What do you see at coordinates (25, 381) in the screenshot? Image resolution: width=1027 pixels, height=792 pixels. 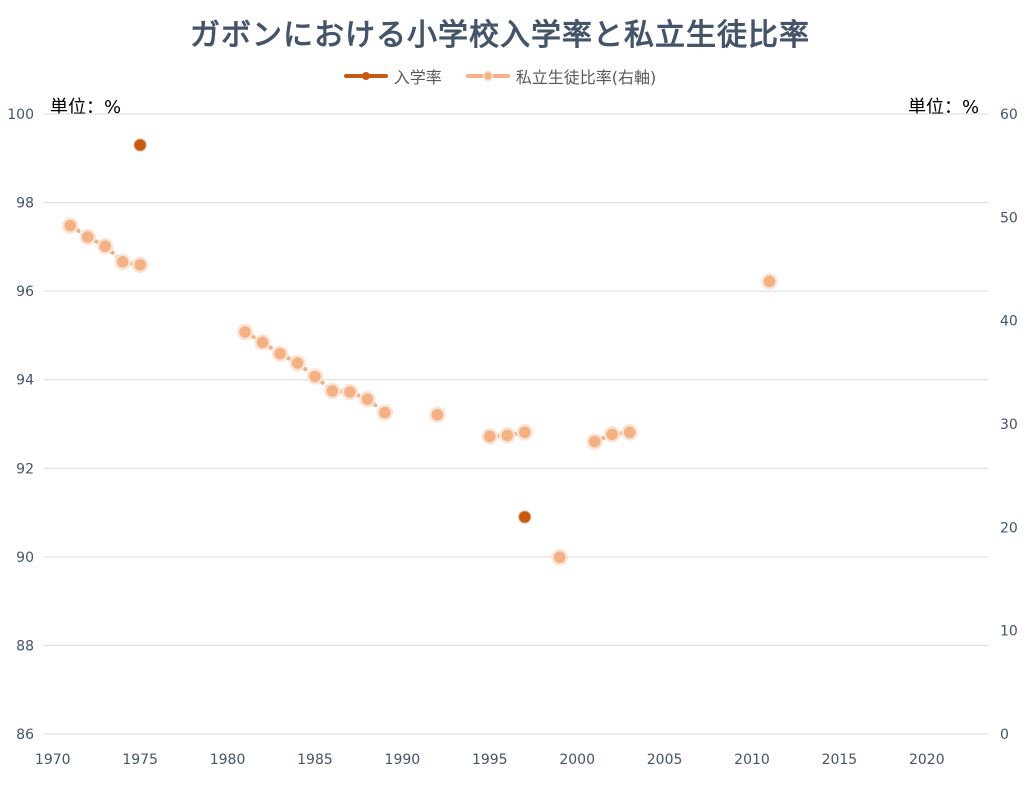 I see `y-left-tick-label: 94` at bounding box center [25, 381].